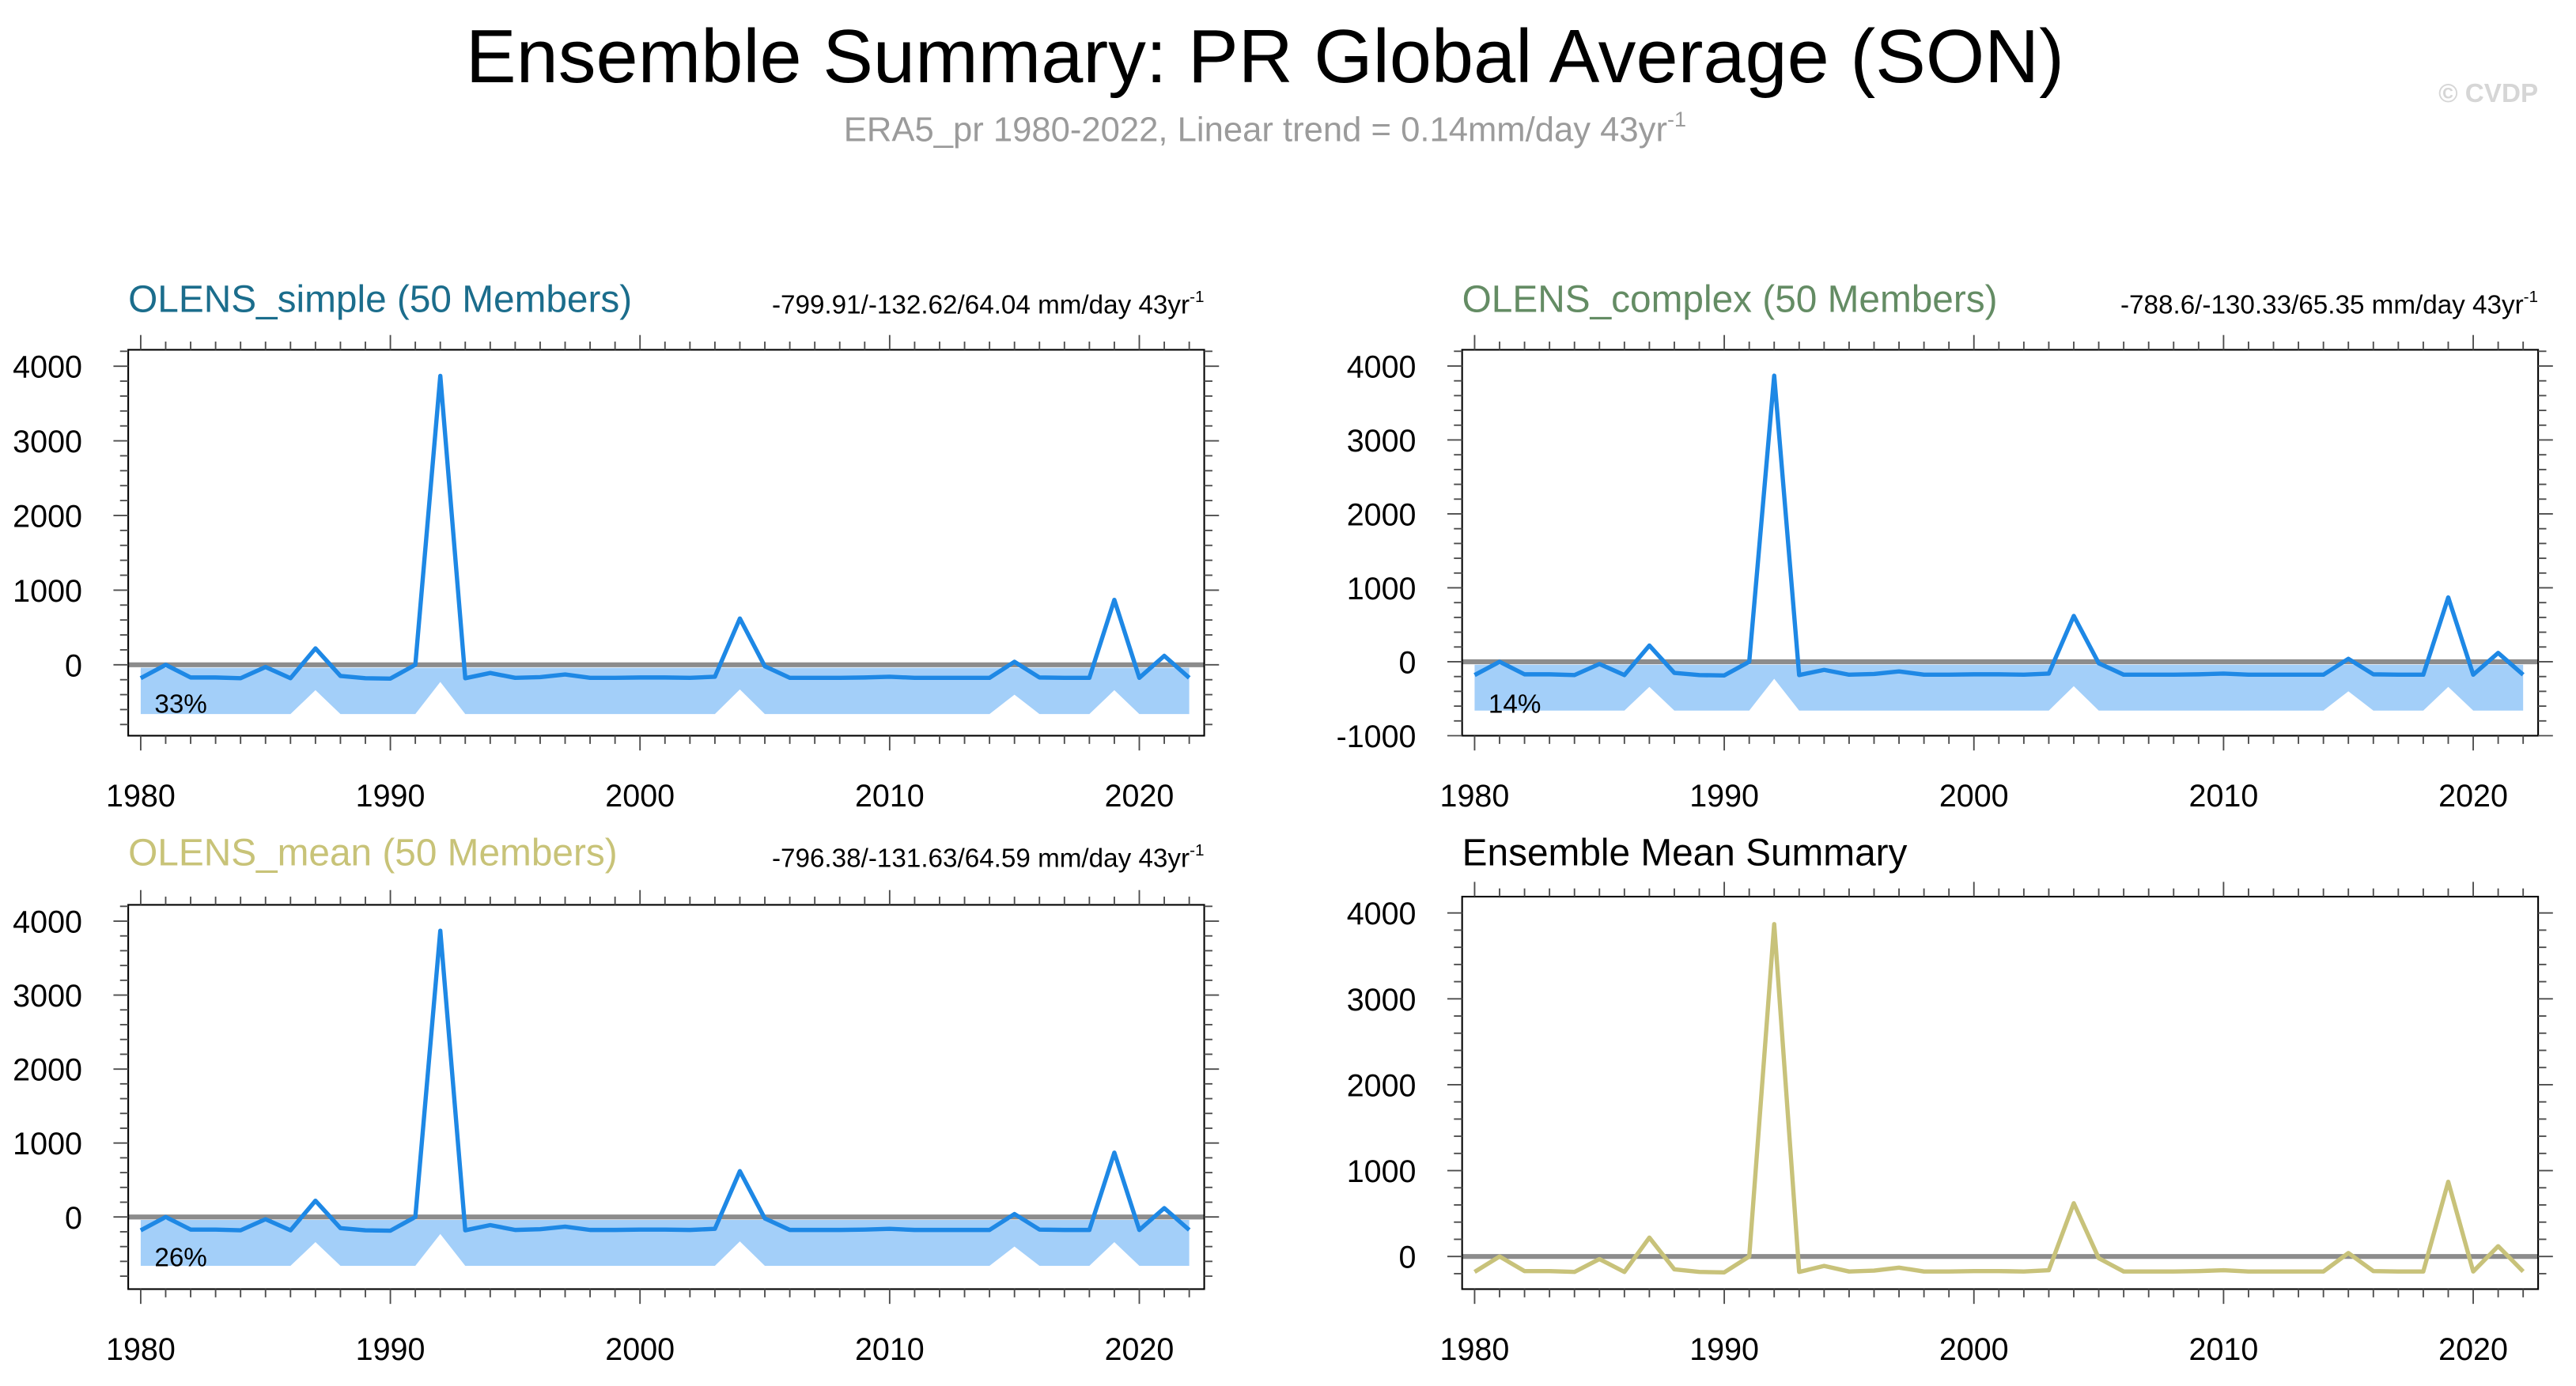 This screenshot has width=2576, height=1386. What do you see at coordinates (1685, 854) in the screenshot?
I see `panel-title: Ensemble Mean Summary` at bounding box center [1685, 854].